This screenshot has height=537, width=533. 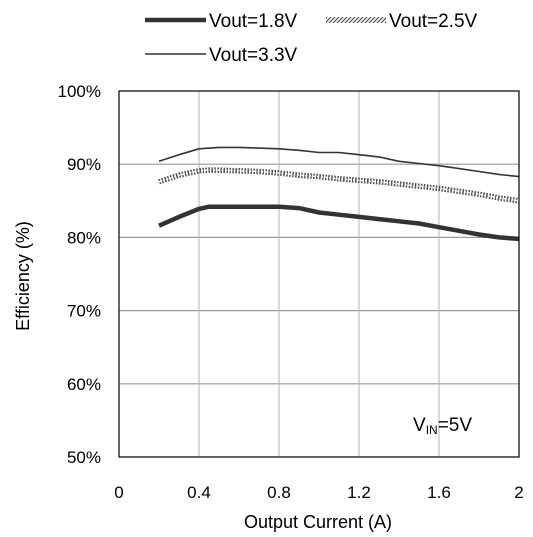 I want to click on y-tick-label: 100%, so click(x=79, y=91).